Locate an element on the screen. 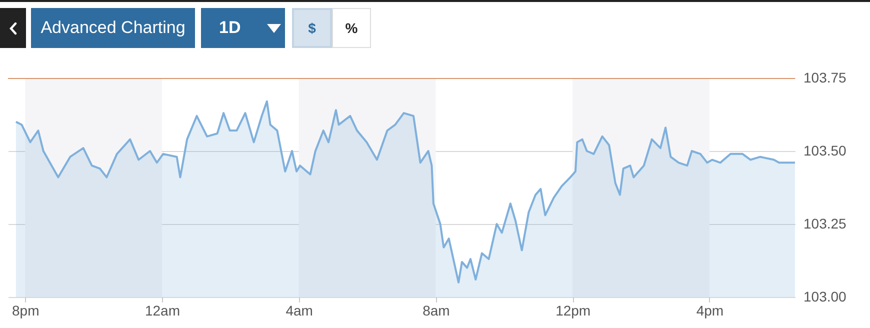 The height and width of the screenshot is (328, 870). percent-toggle: % is located at coordinates (351, 28).